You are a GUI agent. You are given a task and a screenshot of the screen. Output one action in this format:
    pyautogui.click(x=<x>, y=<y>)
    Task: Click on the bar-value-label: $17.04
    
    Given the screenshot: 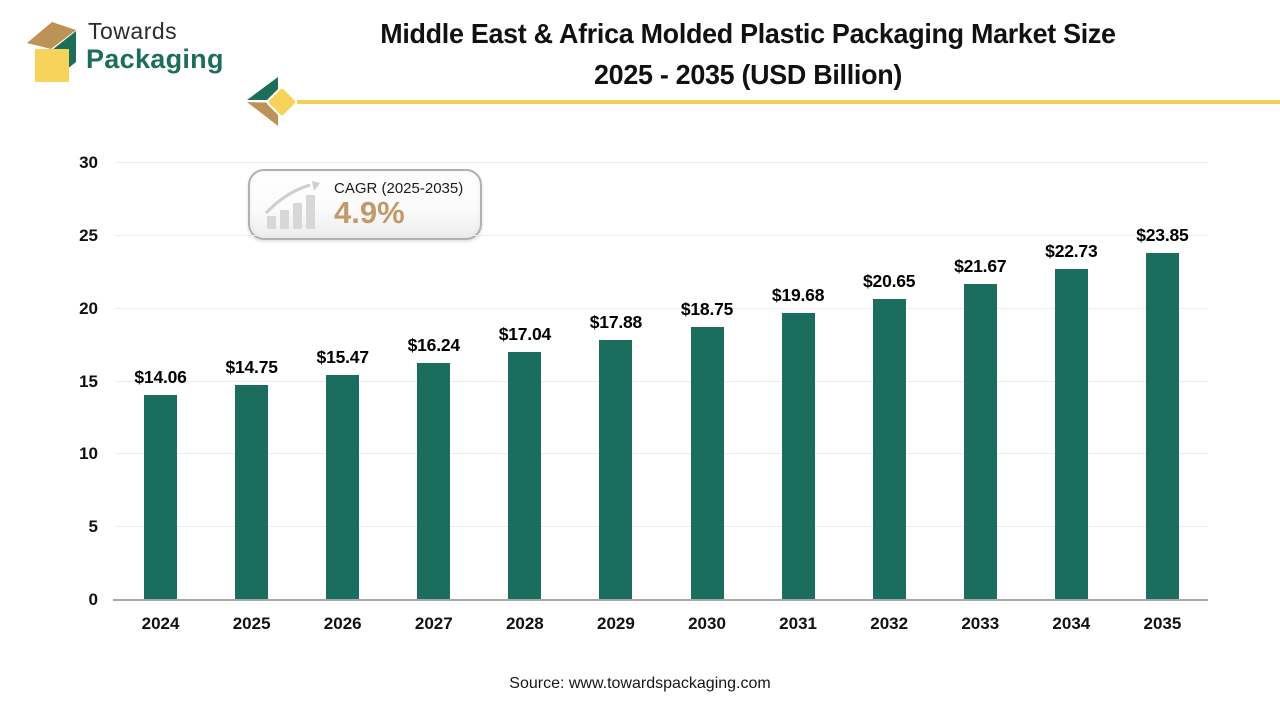 What is the action you would take?
    pyautogui.click(x=525, y=333)
    